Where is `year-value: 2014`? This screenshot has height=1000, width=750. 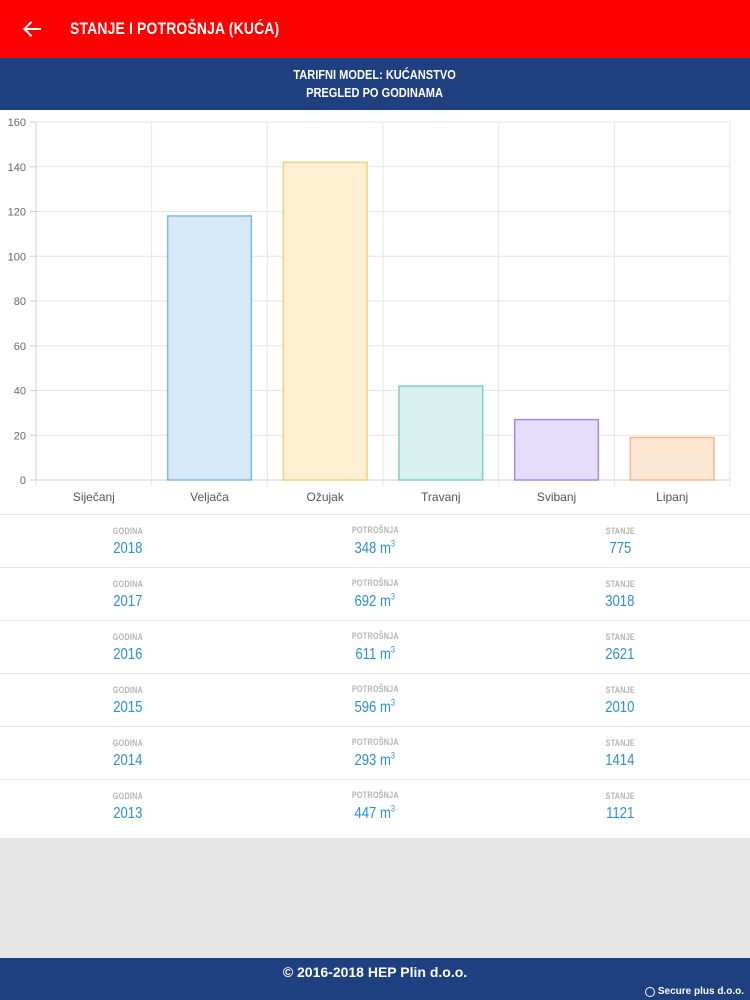 year-value: 2014 is located at coordinates (128, 760).